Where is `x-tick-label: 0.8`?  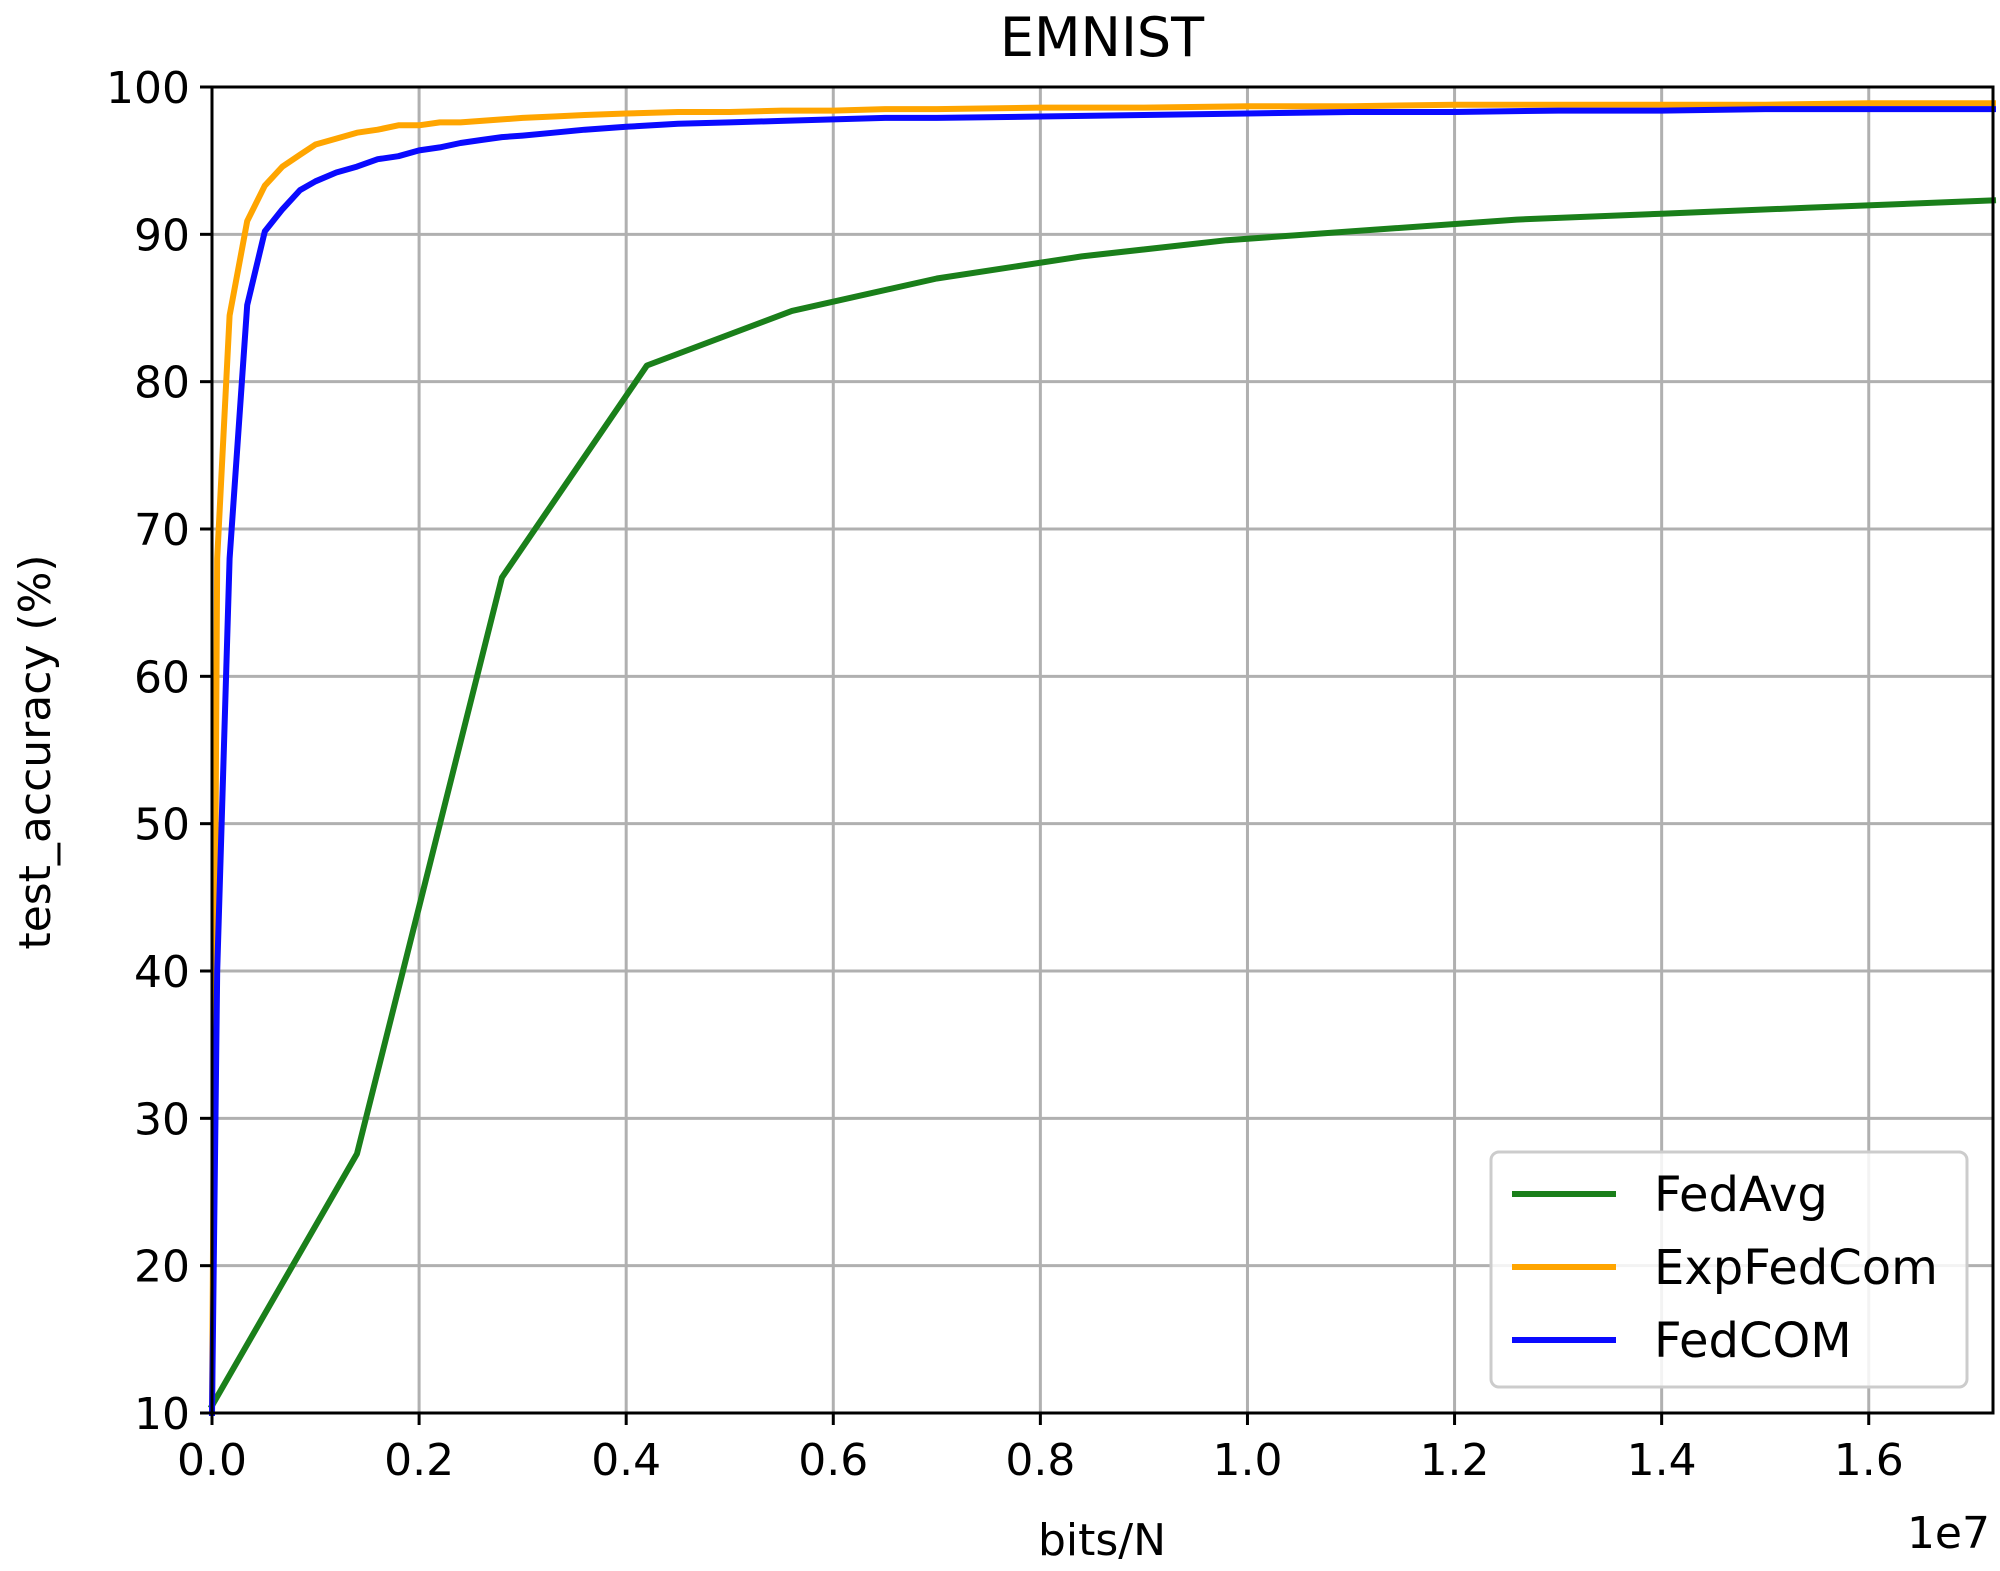 x-tick-label: 0.8 is located at coordinates (1040, 1460).